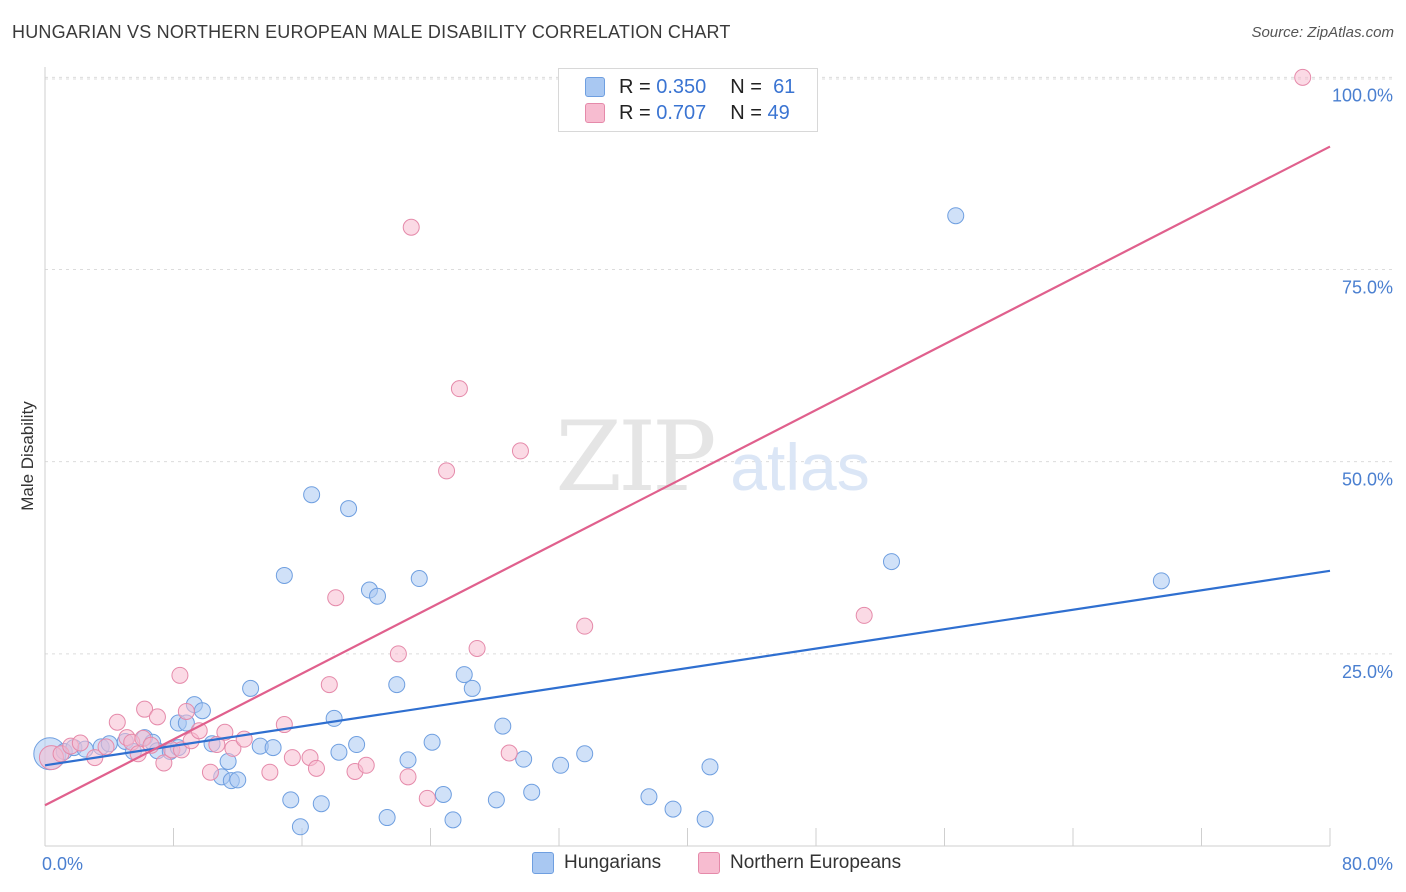  I want to click on y-tick-label: 100.0%, so click(1362, 95).